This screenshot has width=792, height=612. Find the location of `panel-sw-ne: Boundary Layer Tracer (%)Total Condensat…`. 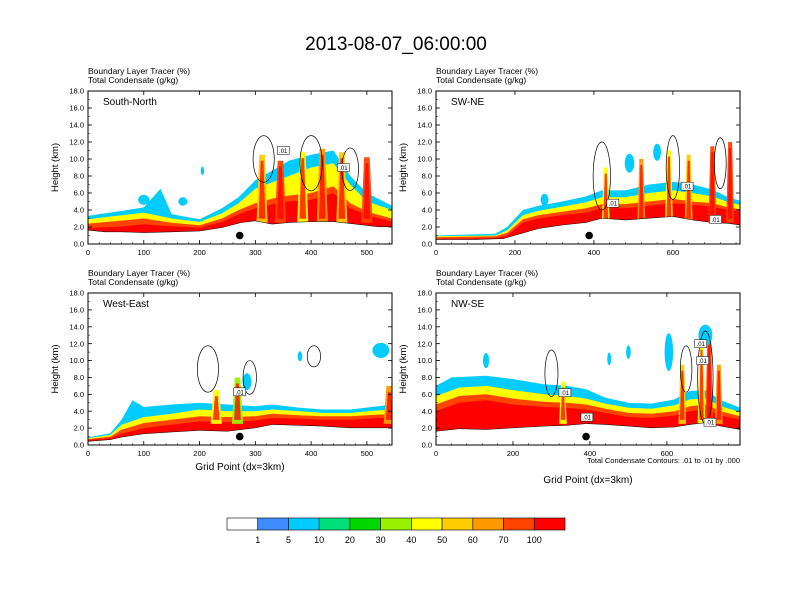

panel-sw-ne: Boundary Layer Tracer (%)Total Condensat… is located at coordinates (569, 161).